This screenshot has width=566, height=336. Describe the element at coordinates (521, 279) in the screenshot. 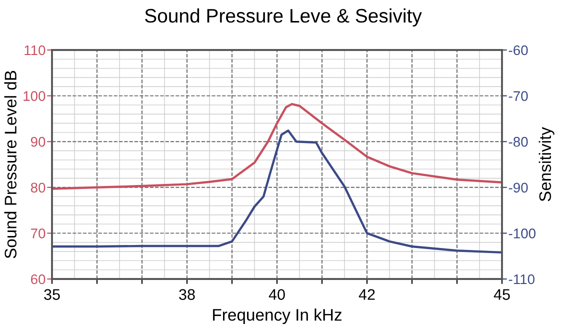

I see `y2-tick-label: -110` at that location.